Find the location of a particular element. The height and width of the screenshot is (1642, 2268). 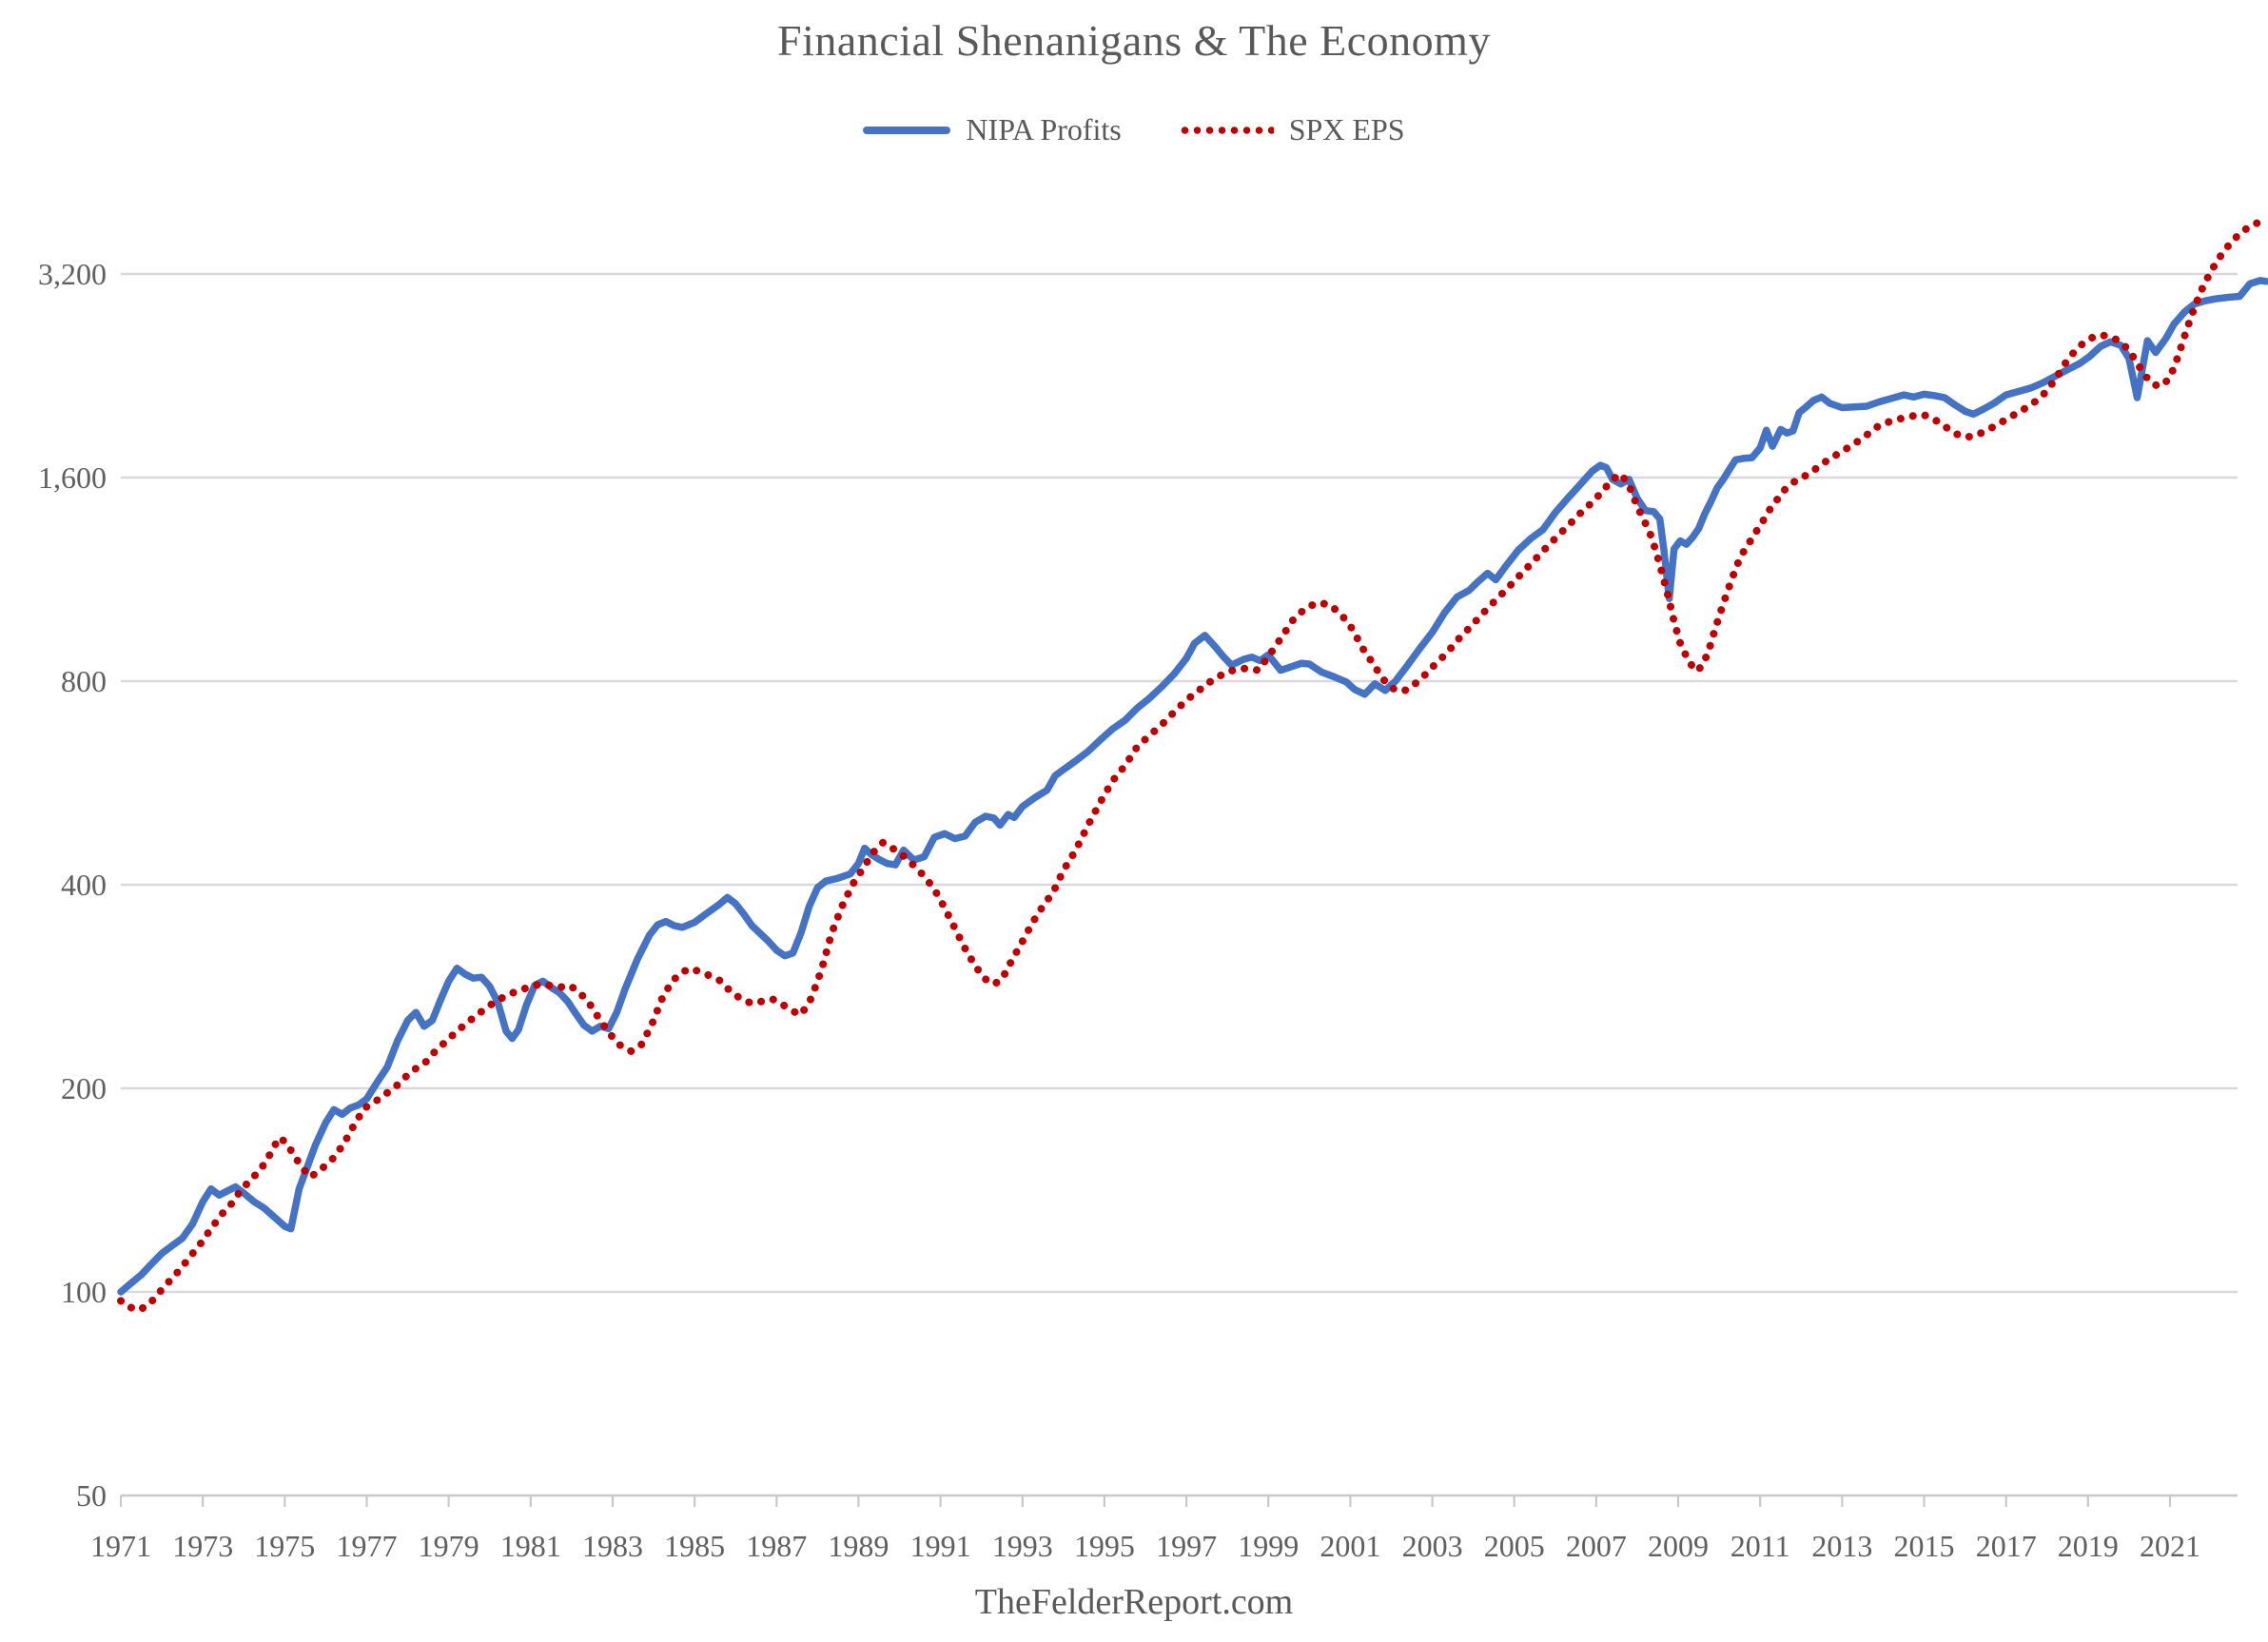

x-axis-label-1997: 1997 is located at coordinates (1186, 1546).